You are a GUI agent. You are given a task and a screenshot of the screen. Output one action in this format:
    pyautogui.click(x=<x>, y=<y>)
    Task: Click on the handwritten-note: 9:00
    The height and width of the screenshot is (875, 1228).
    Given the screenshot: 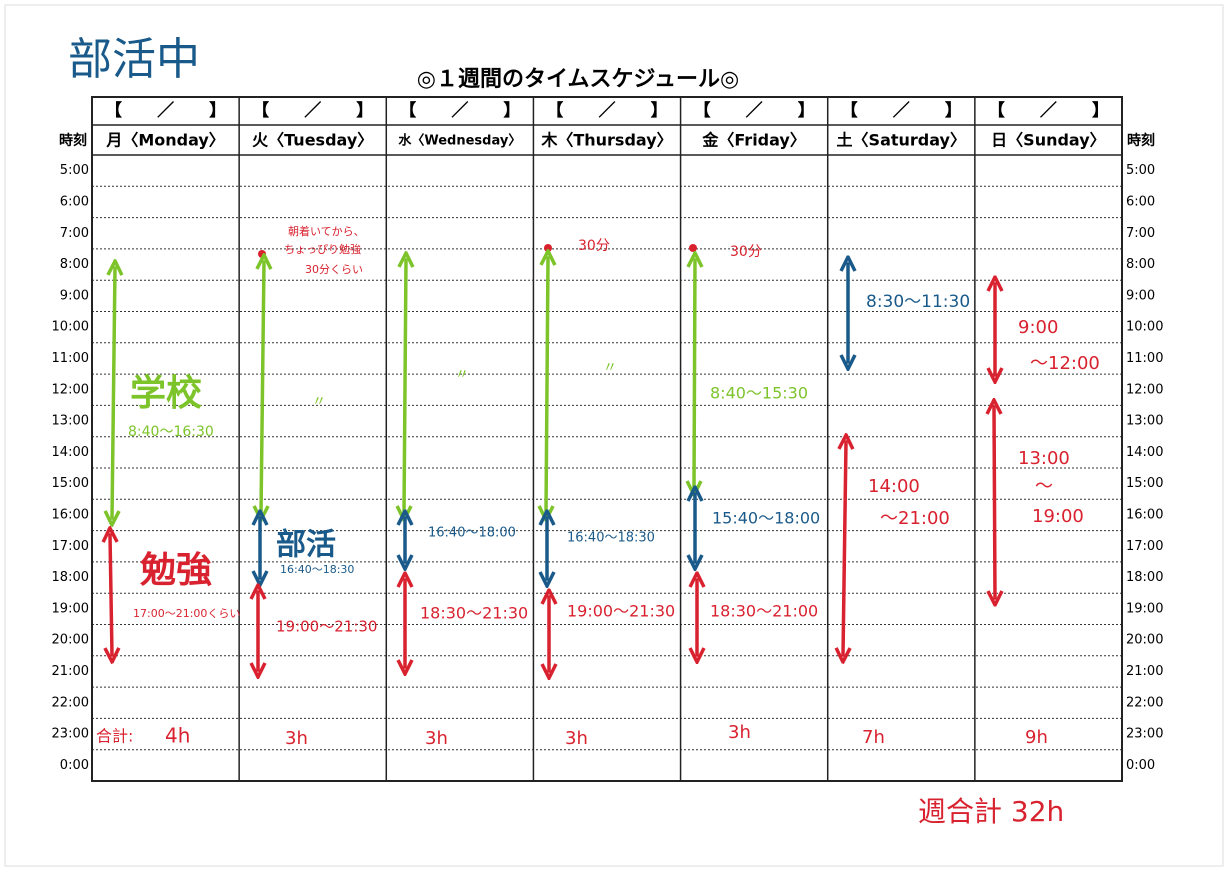 What is the action you would take?
    pyautogui.click(x=1038, y=327)
    